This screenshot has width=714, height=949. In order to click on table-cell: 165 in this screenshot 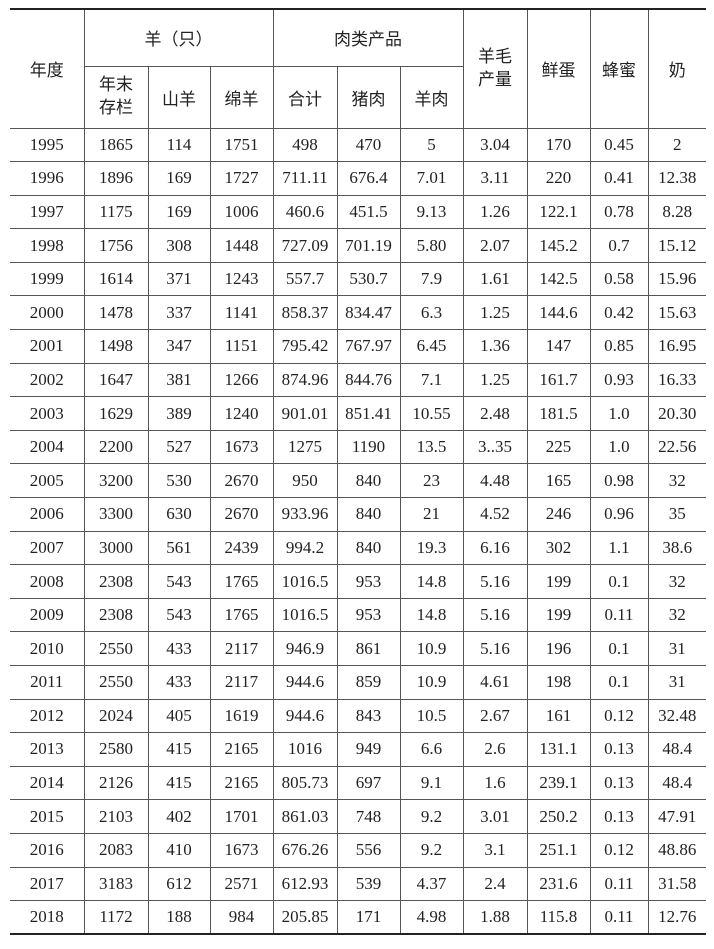, I will do `click(558, 481)`.